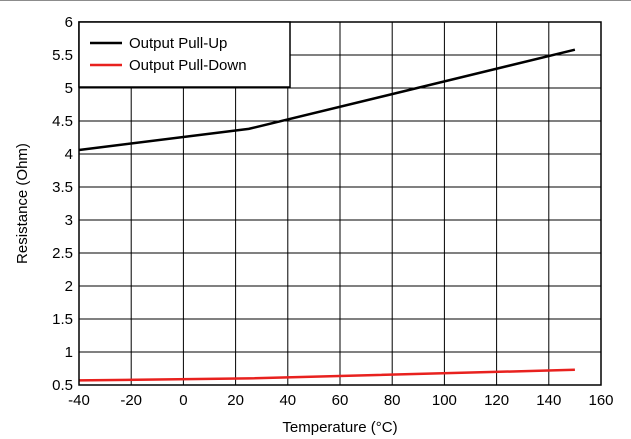 This screenshot has height=439, width=631. What do you see at coordinates (69, 286) in the screenshot?
I see `y-tick-label: 2` at bounding box center [69, 286].